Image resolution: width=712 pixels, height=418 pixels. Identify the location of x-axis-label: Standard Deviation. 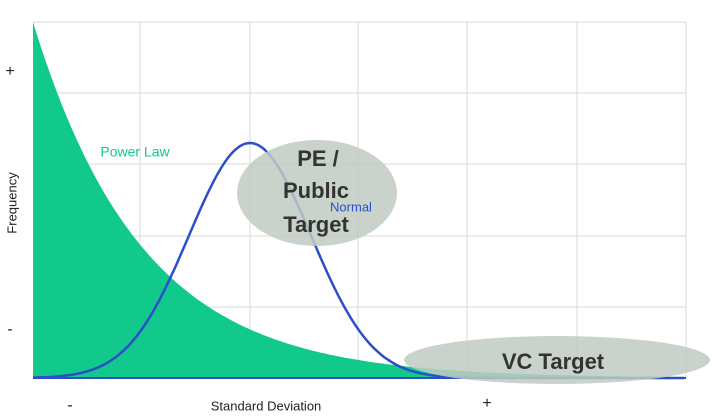
(266, 405).